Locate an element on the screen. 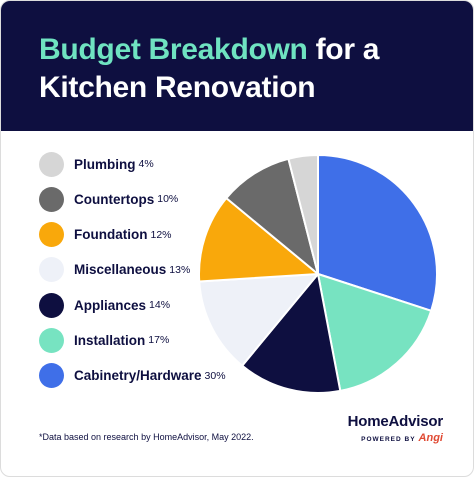 The image size is (474, 477). legend-item: Countertops 10% is located at coordinates (139, 199).